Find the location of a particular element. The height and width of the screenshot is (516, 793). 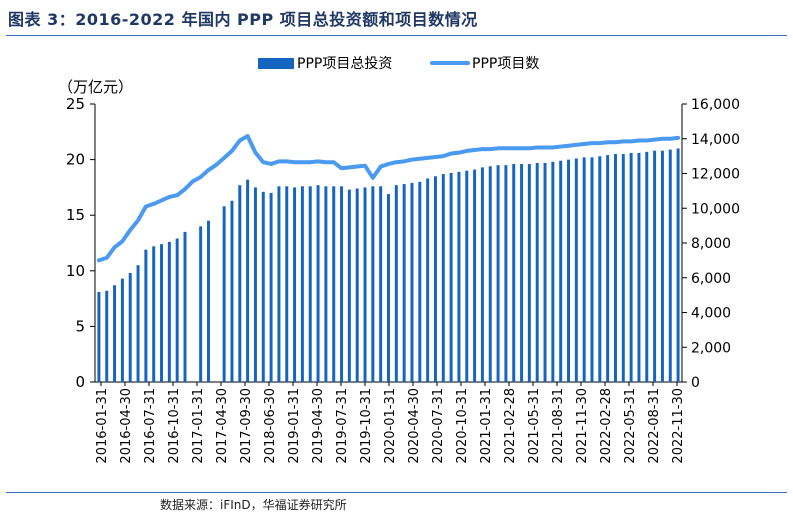

x-axis-tick-label: 2020-01-31 is located at coordinates (390, 426).